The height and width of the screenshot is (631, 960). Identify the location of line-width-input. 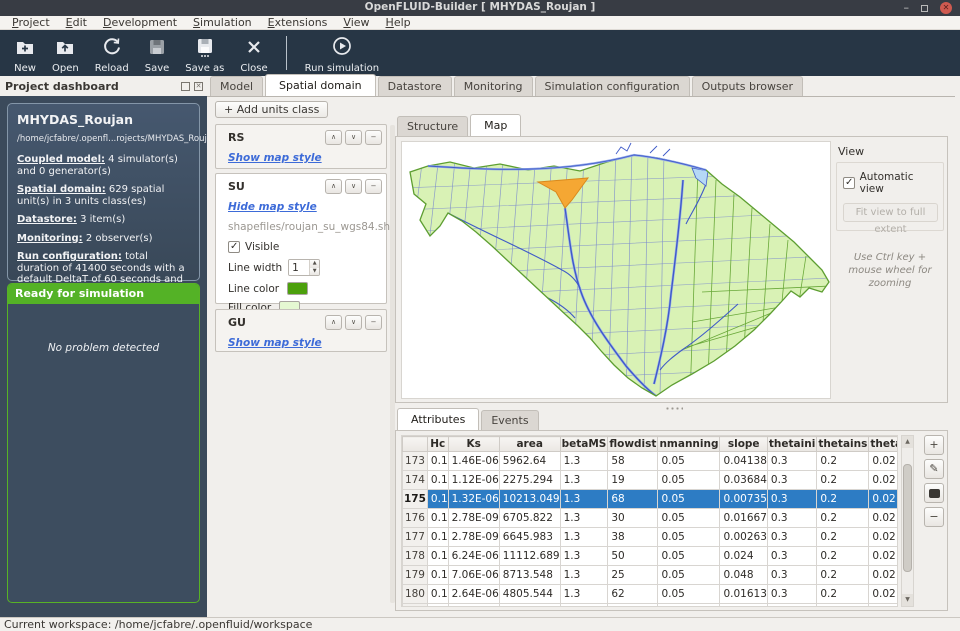
(299, 267).